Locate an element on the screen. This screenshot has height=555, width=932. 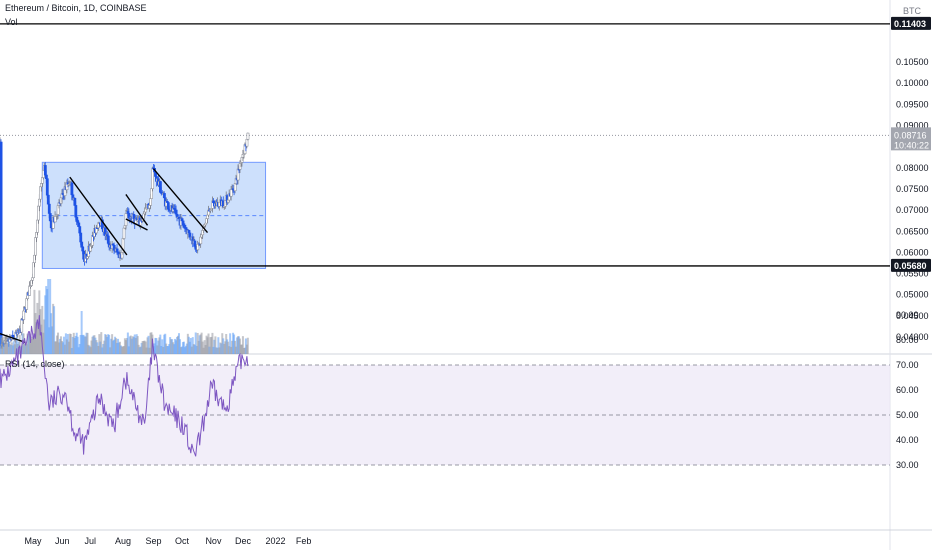
last-price-tag: 0.08716 is located at coordinates (910, 135).